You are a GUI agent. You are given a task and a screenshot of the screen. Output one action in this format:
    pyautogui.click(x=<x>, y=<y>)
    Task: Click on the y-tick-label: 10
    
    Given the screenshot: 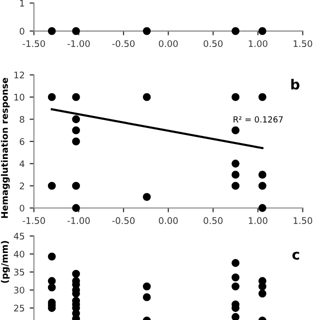 What is the action you would take?
    pyautogui.click(x=19, y=97)
    